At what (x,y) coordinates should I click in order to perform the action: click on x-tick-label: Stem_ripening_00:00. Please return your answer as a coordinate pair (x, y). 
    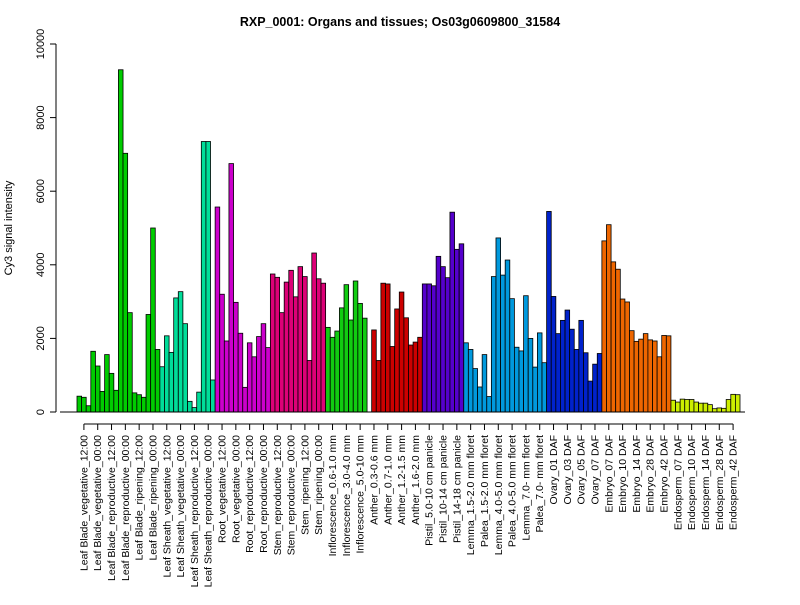
    Looking at the image, I should click on (319, 485).